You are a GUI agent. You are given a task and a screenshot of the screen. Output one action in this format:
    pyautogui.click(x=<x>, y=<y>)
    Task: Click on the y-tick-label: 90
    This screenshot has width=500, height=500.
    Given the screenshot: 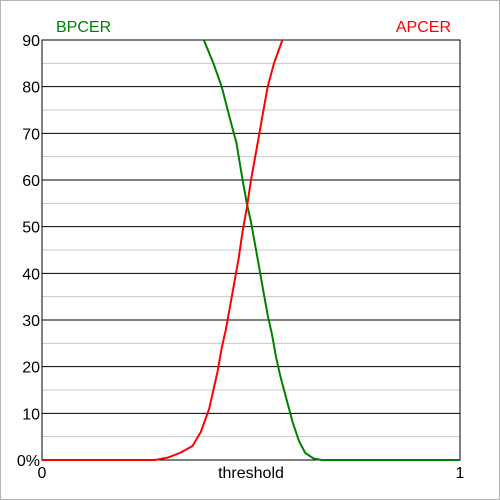 What is the action you would take?
    pyautogui.click(x=31, y=41)
    